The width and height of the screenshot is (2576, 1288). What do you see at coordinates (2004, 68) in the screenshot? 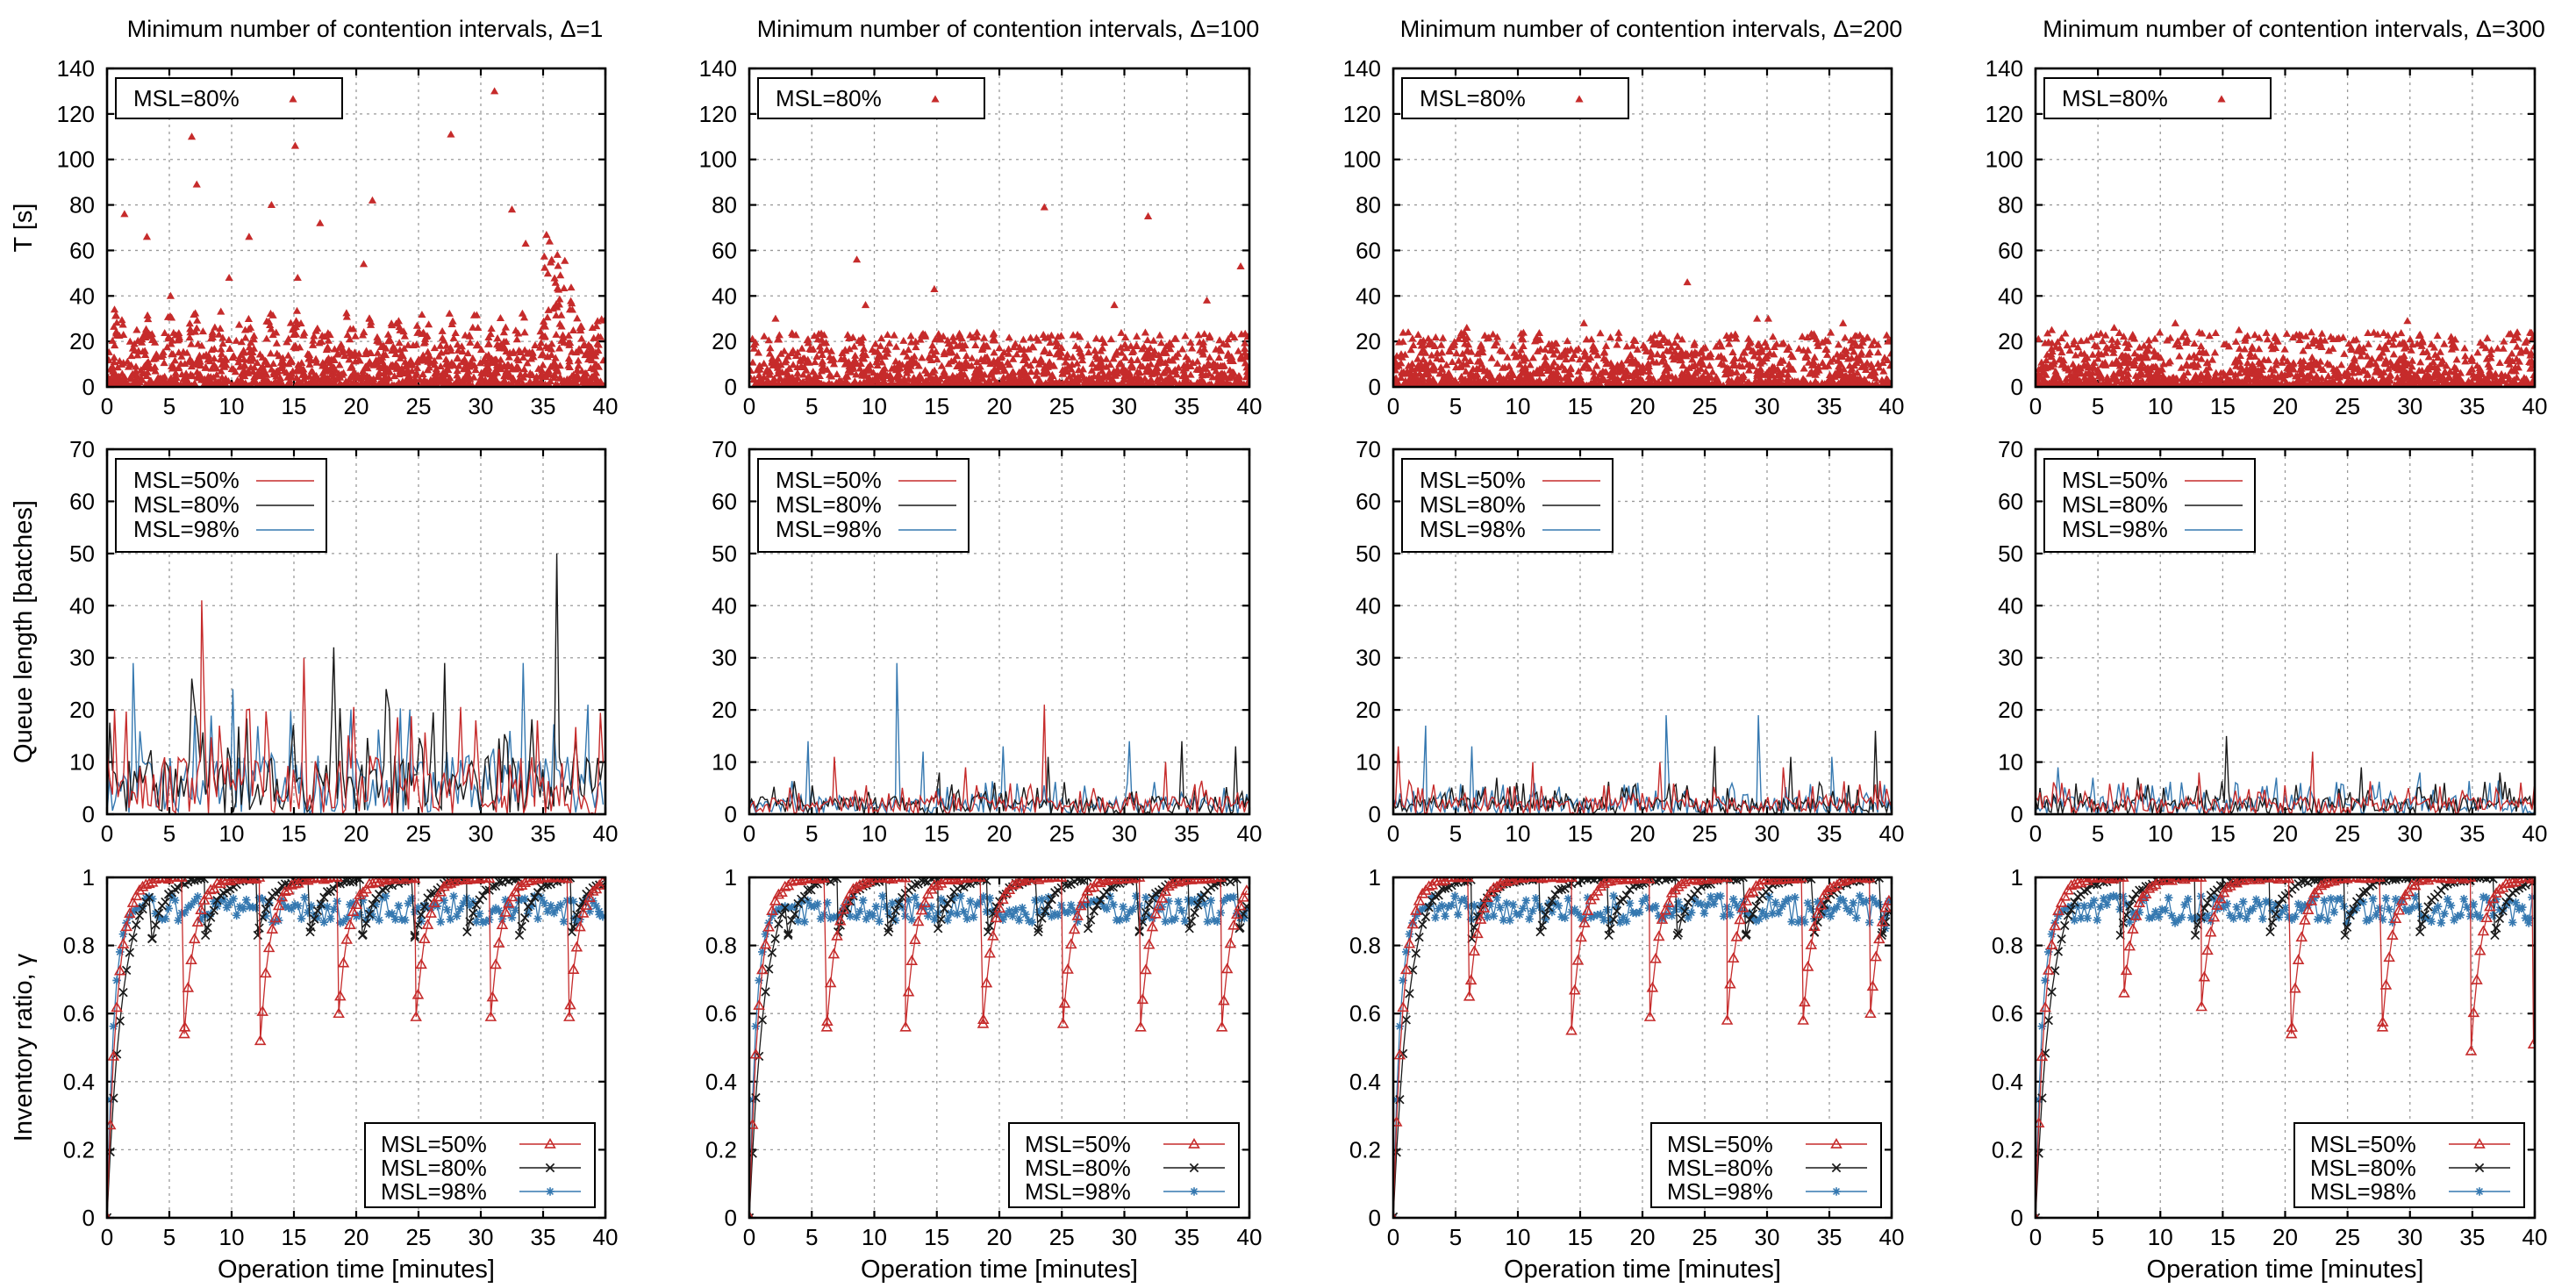
I see `y-tick-label: 140` at bounding box center [2004, 68].